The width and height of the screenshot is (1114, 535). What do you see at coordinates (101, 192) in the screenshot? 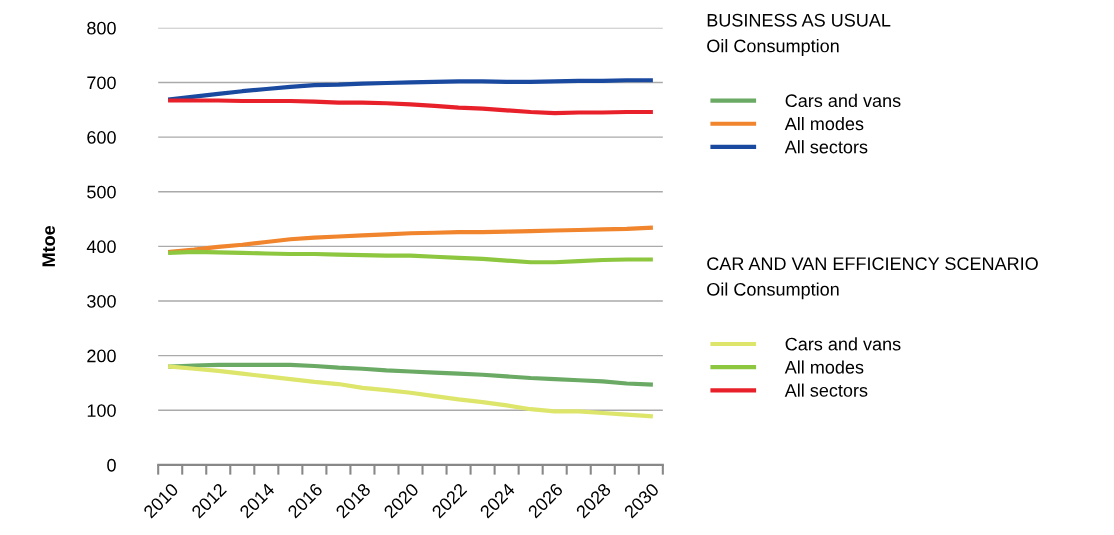
I see `y-tick-label: 500` at bounding box center [101, 192].